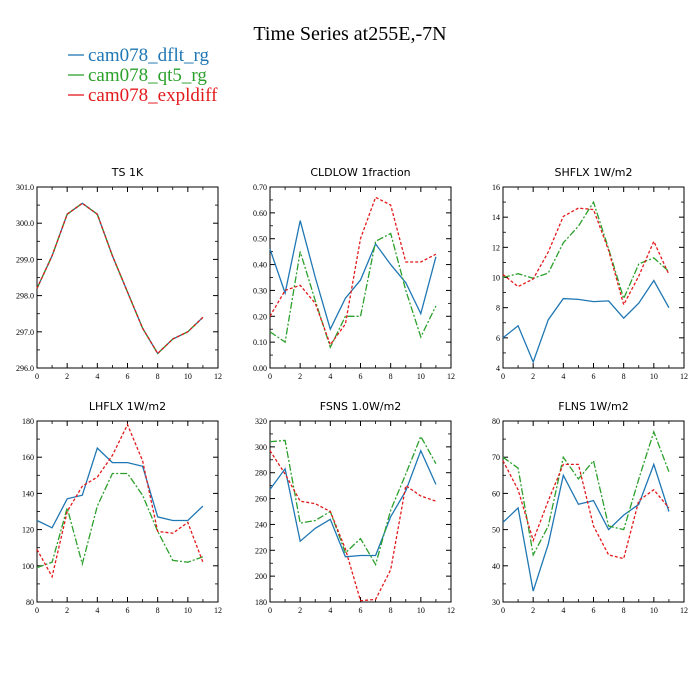 This screenshot has width=700, height=700. Describe the element at coordinates (261, 421) in the screenshot. I see `y-tick-label: 320` at that location.